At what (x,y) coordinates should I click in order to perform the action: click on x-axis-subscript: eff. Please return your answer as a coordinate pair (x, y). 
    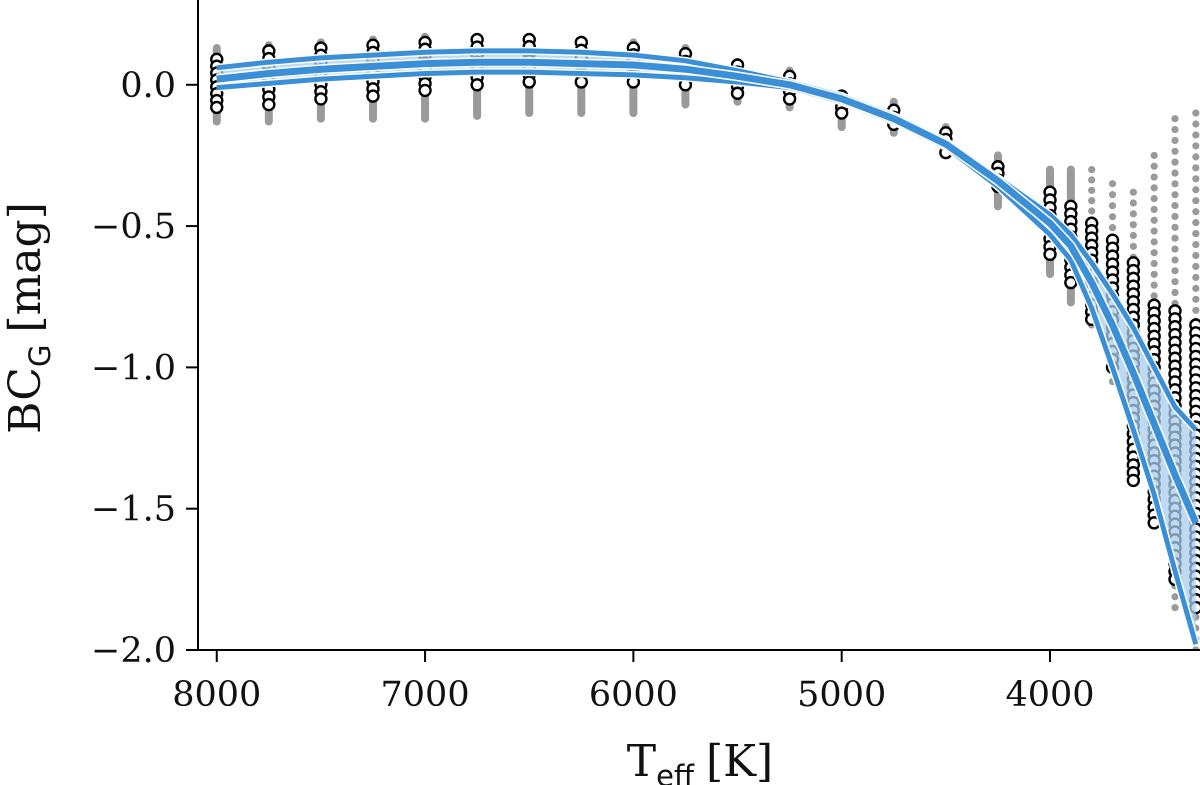
    Looking at the image, I should click on (675, 772).